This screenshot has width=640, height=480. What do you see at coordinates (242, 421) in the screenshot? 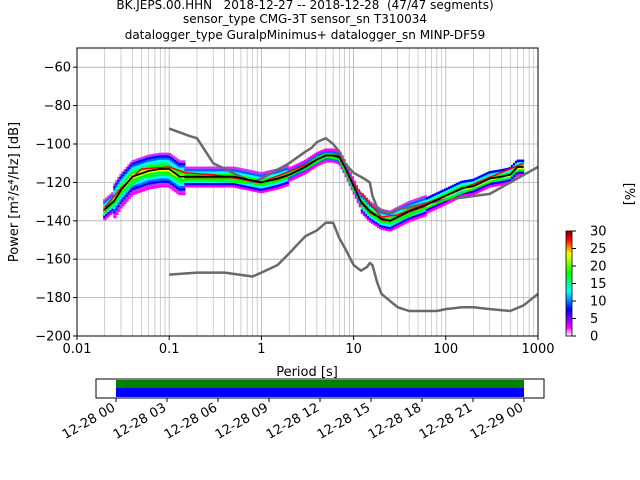
I see `timeline-tick-label: 12-28 09` at bounding box center [242, 421].